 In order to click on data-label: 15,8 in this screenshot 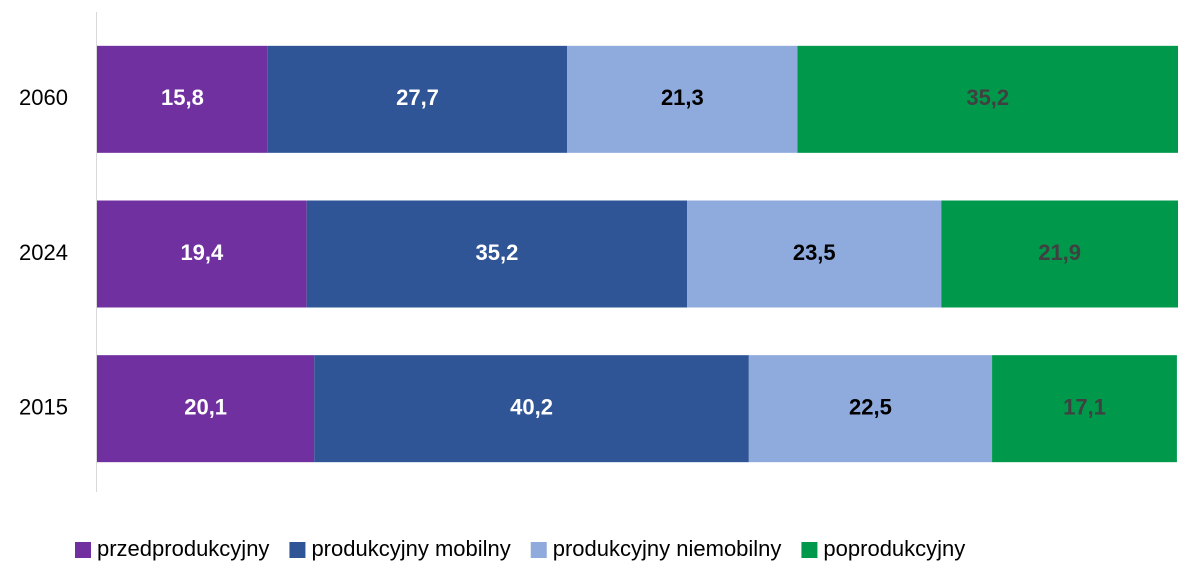, I will do `click(182, 97)`.